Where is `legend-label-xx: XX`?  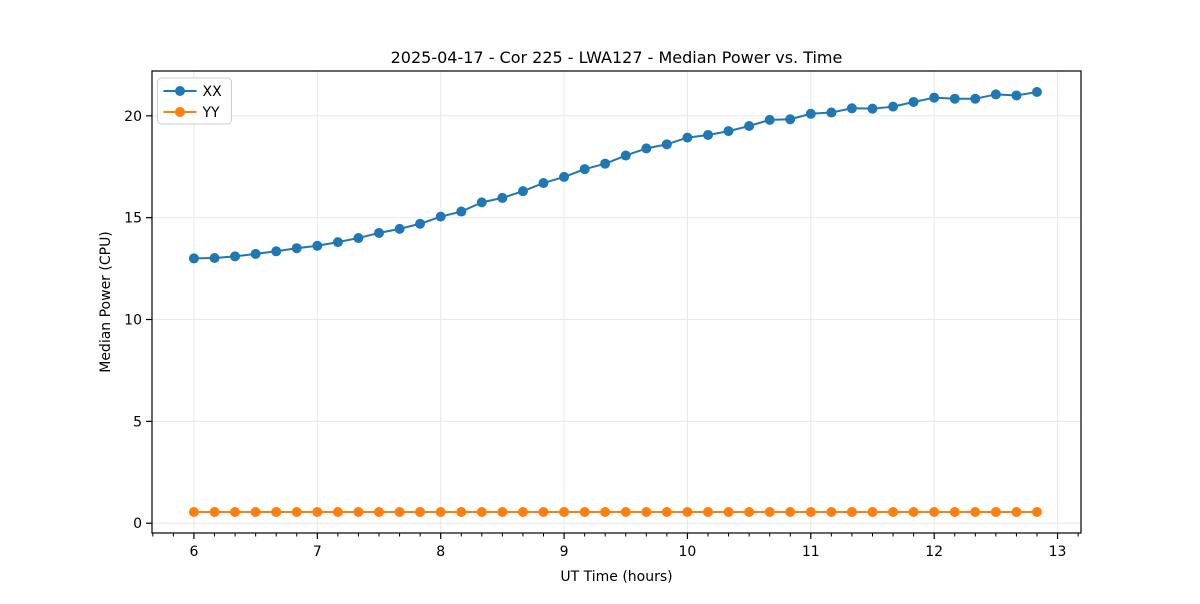
legend-label-xx: XX is located at coordinates (213, 92).